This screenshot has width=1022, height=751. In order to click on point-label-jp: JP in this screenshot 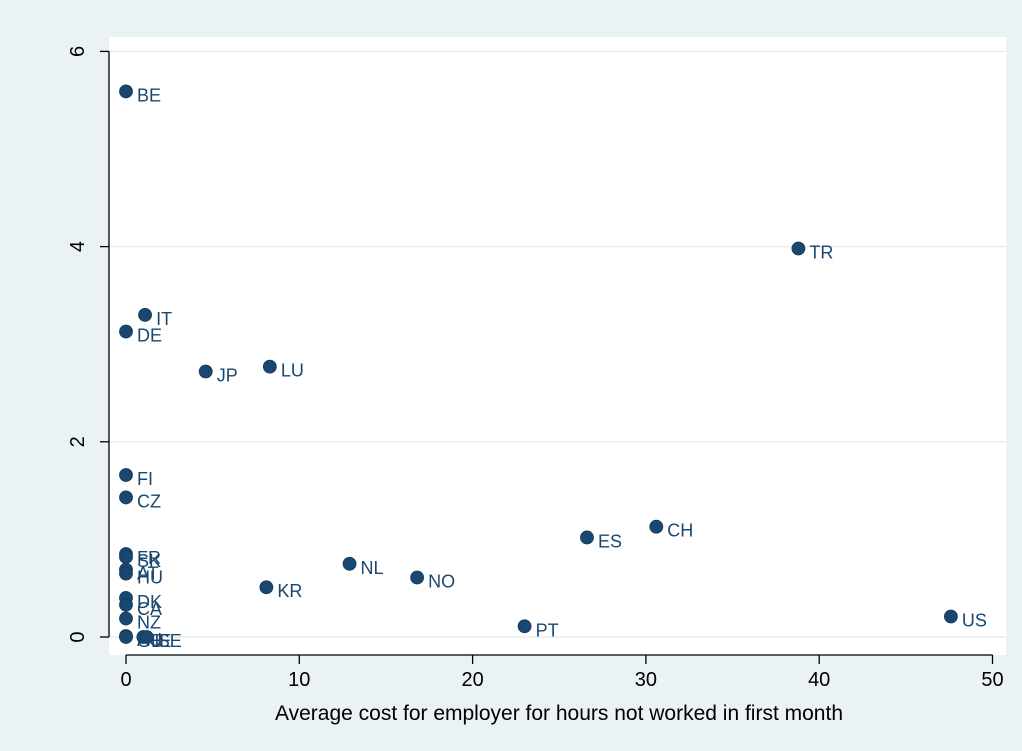, I will do `click(227, 376)`.